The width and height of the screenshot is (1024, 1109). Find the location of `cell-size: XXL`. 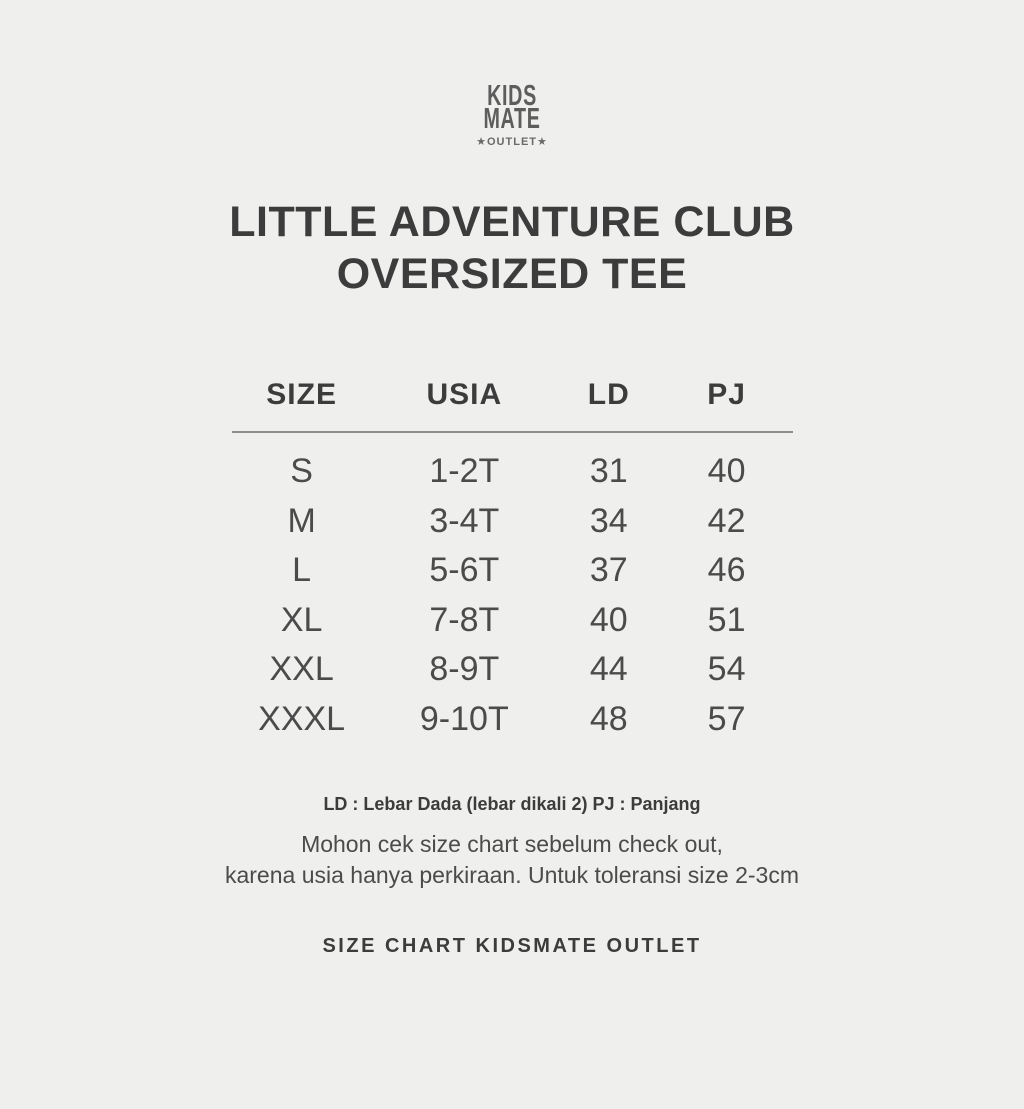

cell-size: XXL is located at coordinates (301, 669).